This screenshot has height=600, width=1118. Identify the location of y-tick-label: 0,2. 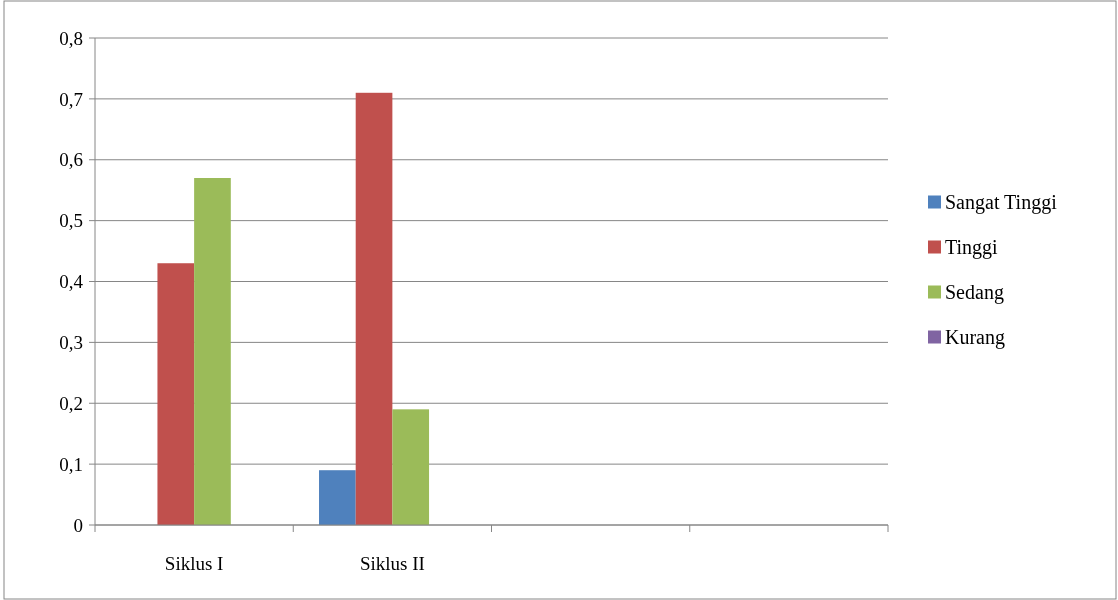
(71, 403).